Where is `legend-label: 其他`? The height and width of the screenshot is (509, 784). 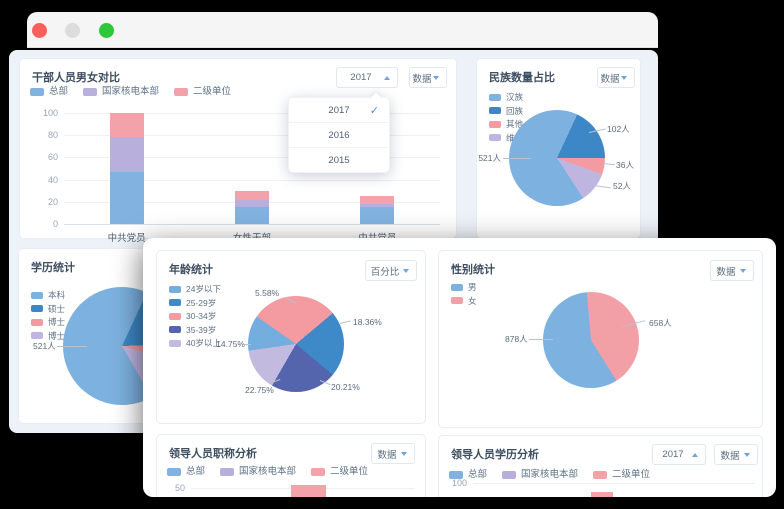 legend-label: 其他 is located at coordinates (515, 124).